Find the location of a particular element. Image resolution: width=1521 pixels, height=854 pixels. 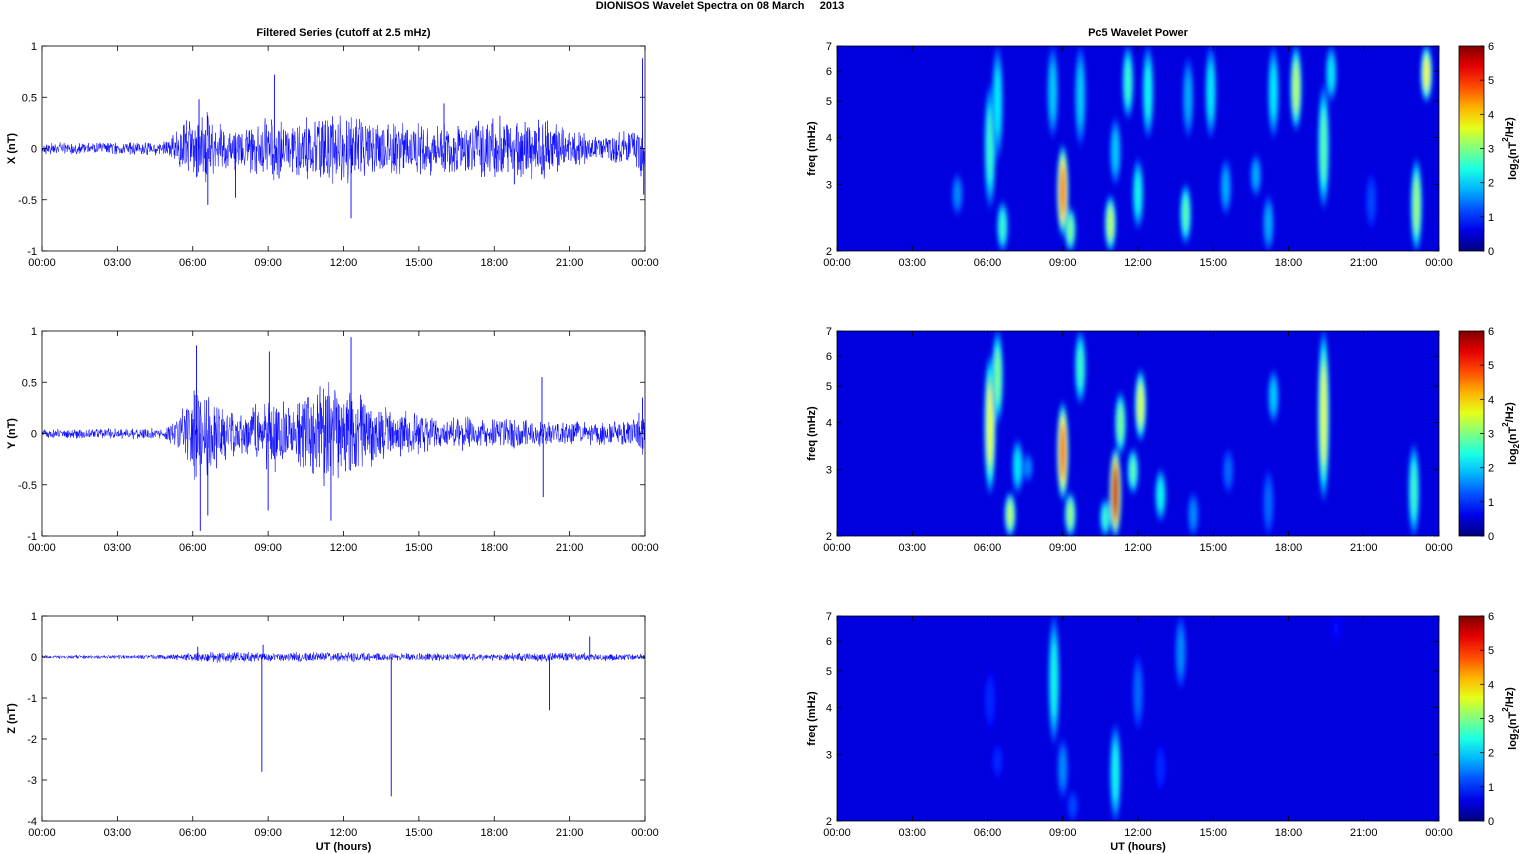

y-tick-label: 5 is located at coordinates (829, 672).